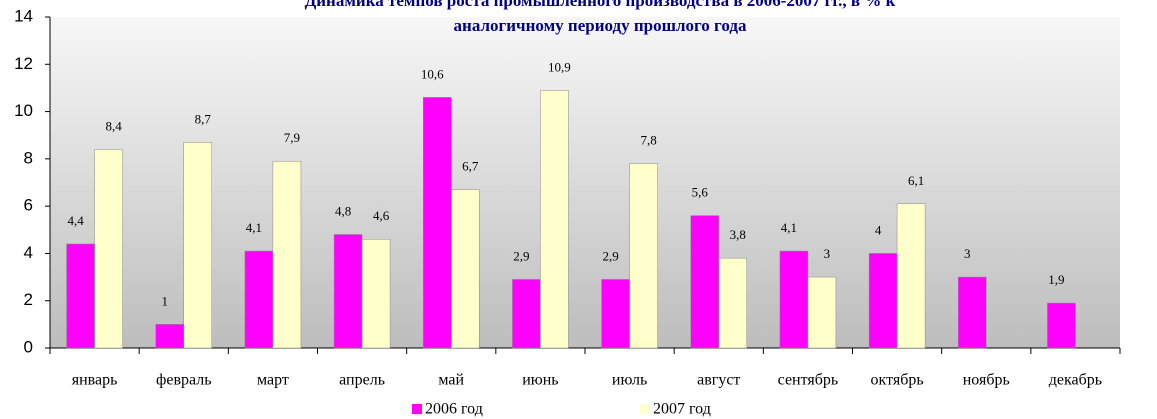 The height and width of the screenshot is (419, 1157). I want to click on legend-label: 2007 год, so click(682, 409).